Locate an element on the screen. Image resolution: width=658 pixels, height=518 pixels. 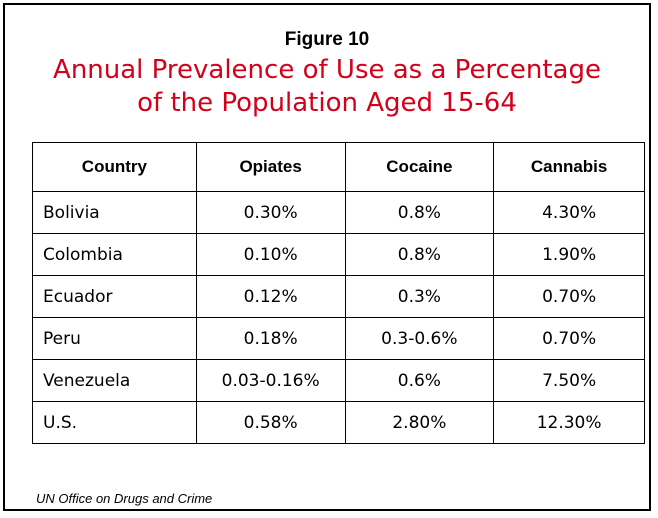
table-row: Colombia 0.10% 0.8% 1.90% is located at coordinates (338, 254).